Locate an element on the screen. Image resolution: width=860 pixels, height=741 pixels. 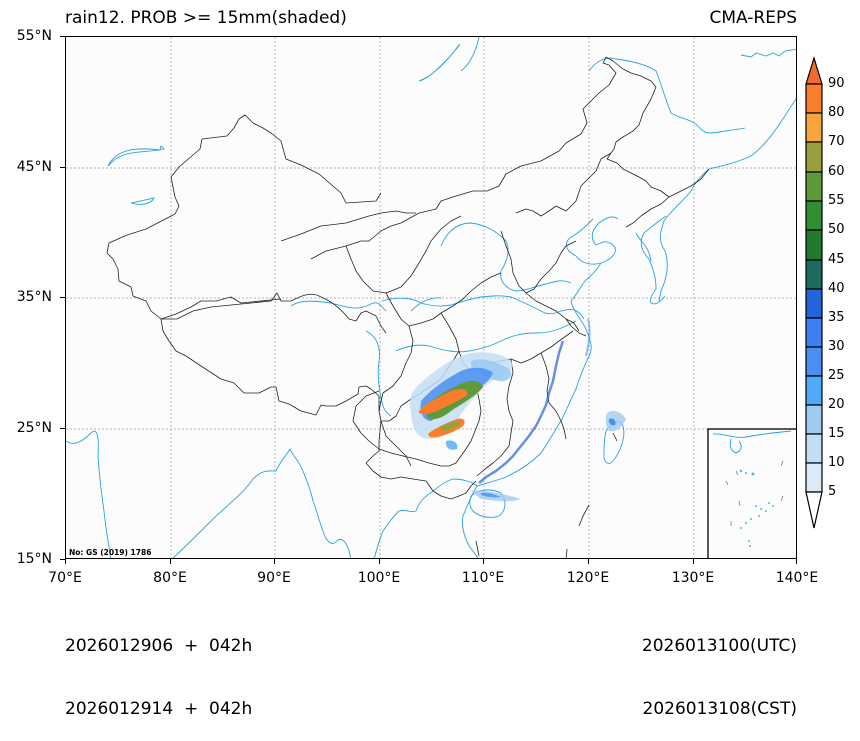
precip-shading is located at coordinates (517, 410).